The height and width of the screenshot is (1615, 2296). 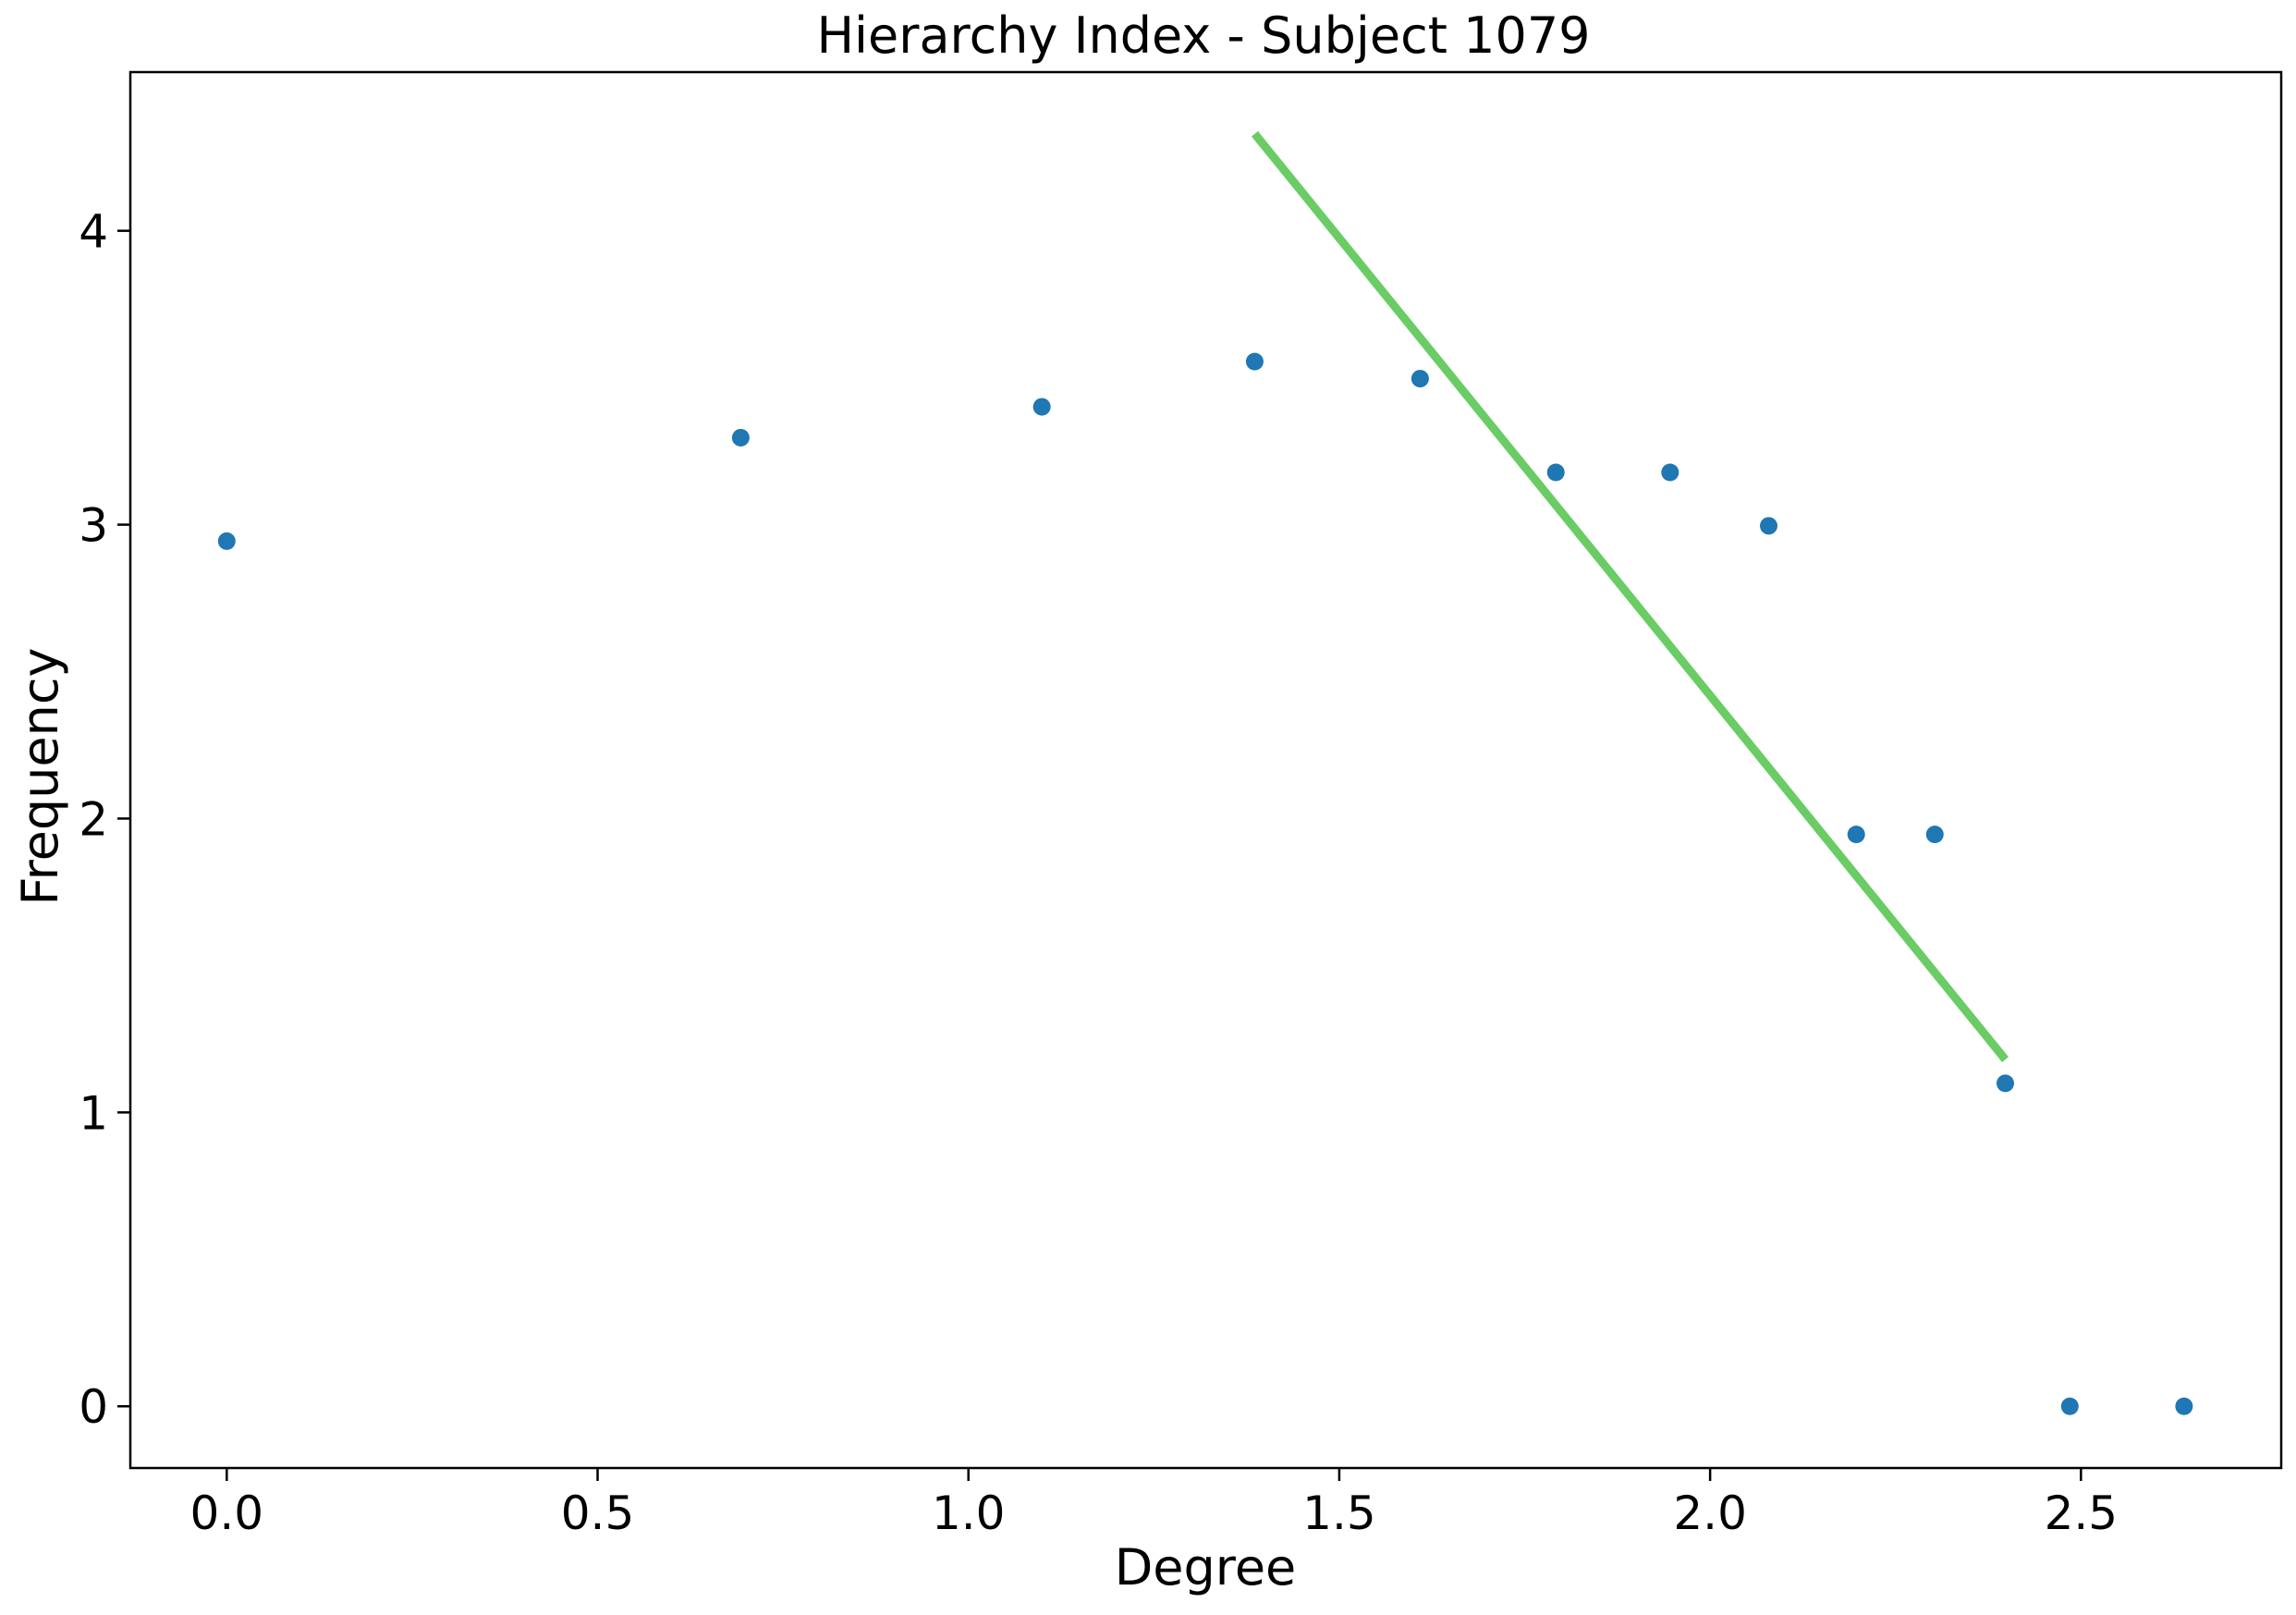 I want to click on y-axis: 0 1 2 3 4, so click(x=105, y=819).